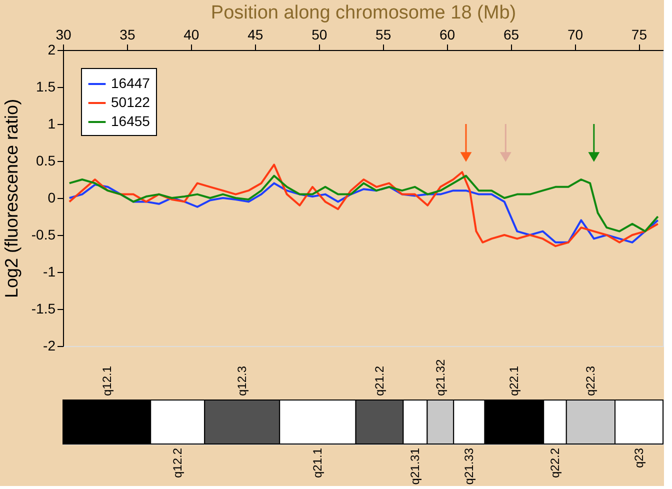  Describe the element at coordinates (49, 346) in the screenshot. I see `y-tick-label: -2` at that location.